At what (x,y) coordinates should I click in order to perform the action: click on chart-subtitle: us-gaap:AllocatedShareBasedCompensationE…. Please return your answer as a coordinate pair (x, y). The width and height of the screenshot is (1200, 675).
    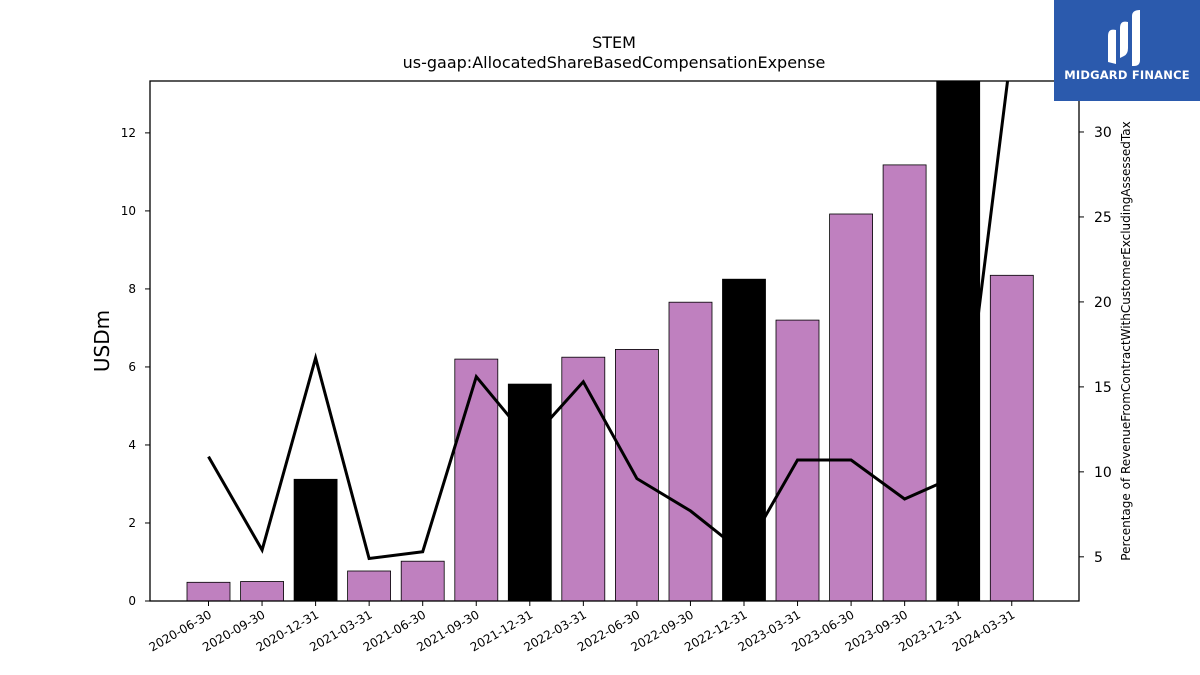
    Looking at the image, I should click on (614, 62).